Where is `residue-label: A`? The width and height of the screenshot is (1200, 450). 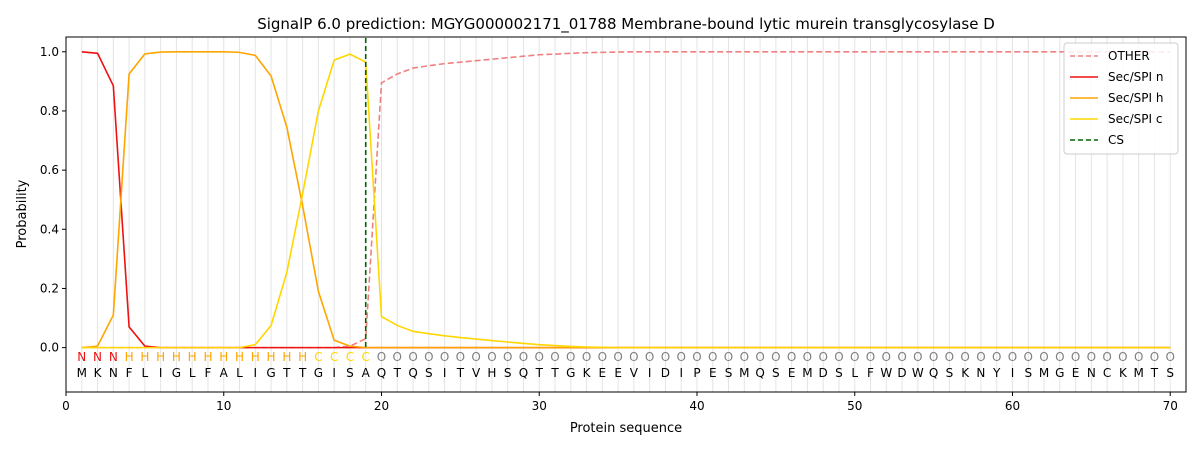
residue-label: A is located at coordinates (224, 373).